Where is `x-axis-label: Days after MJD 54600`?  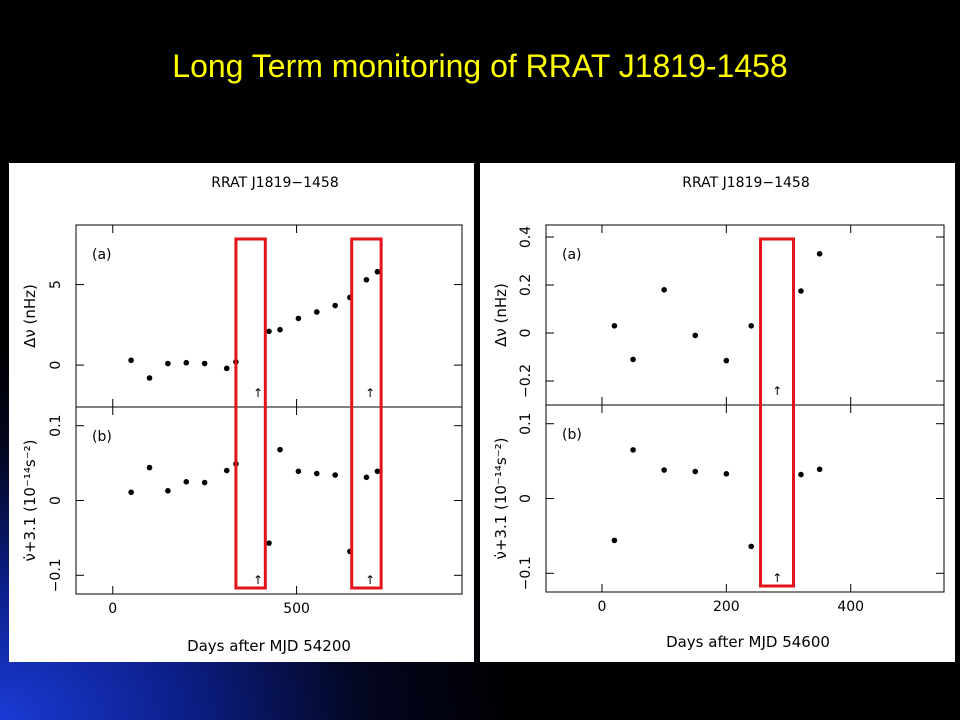
x-axis-label: Days after MJD 54600 is located at coordinates (748, 642).